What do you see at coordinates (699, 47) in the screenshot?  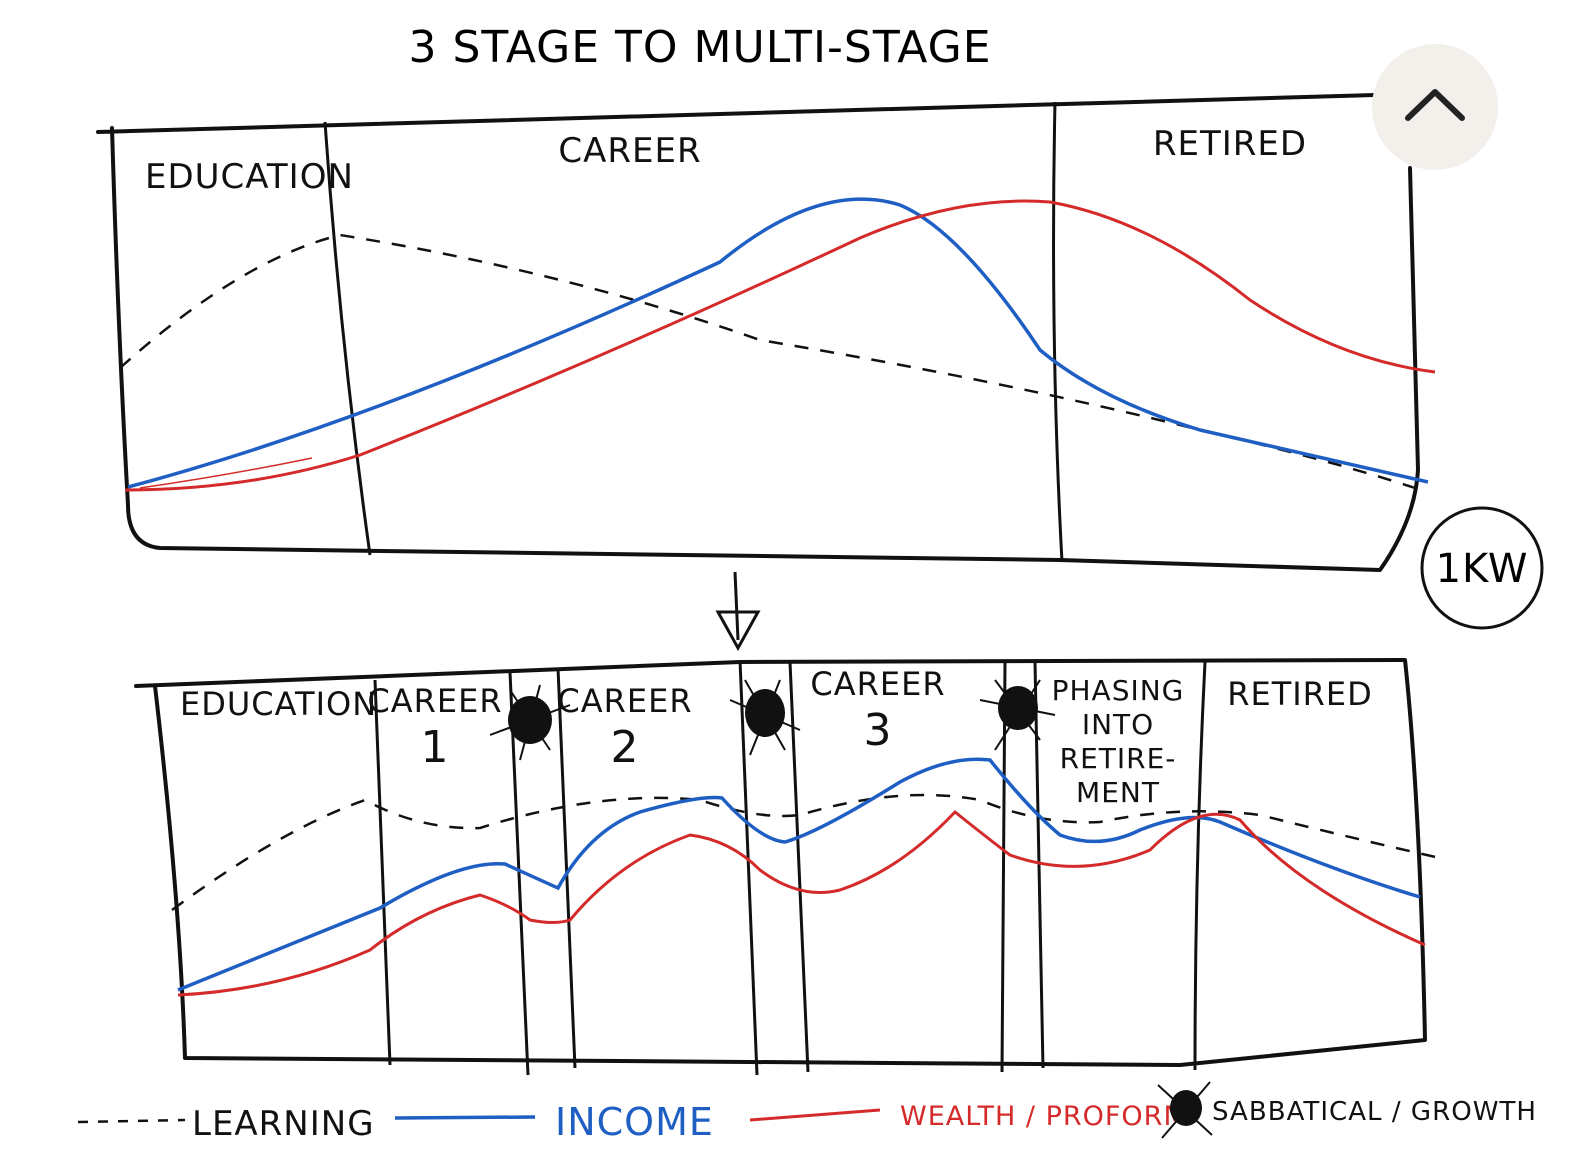 I see `title: 3 STAGE TO MULTI-STAGE` at bounding box center [699, 47].